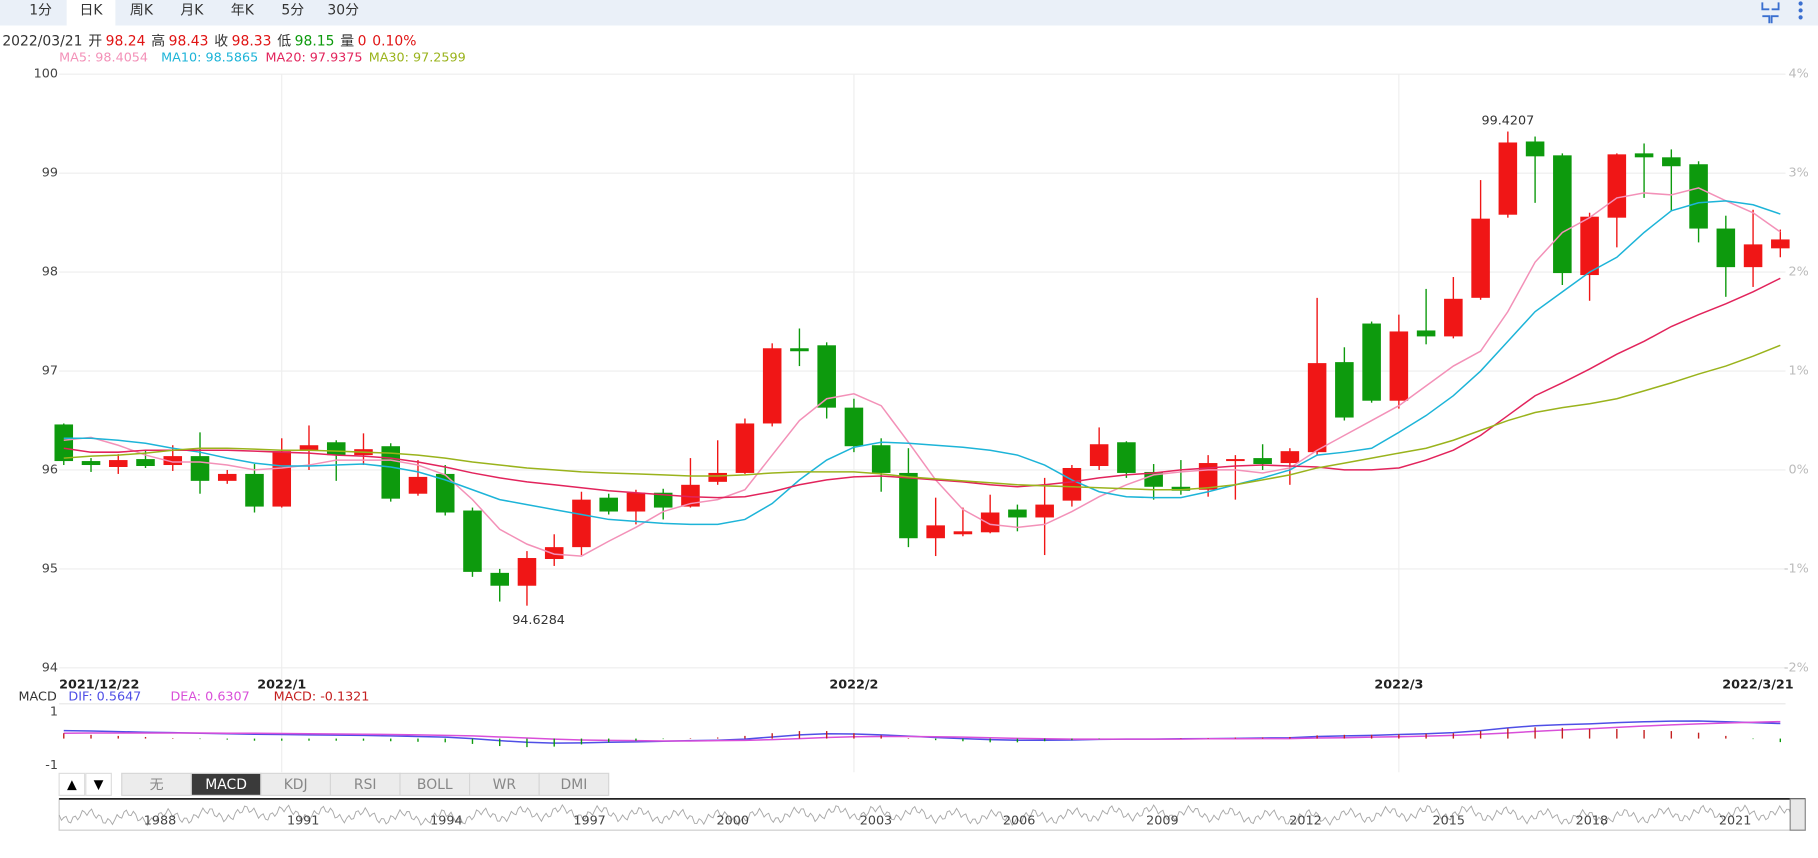 The image size is (1818, 858). Describe the element at coordinates (928, 815) in the screenshot. I see `navigator-line` at that location.